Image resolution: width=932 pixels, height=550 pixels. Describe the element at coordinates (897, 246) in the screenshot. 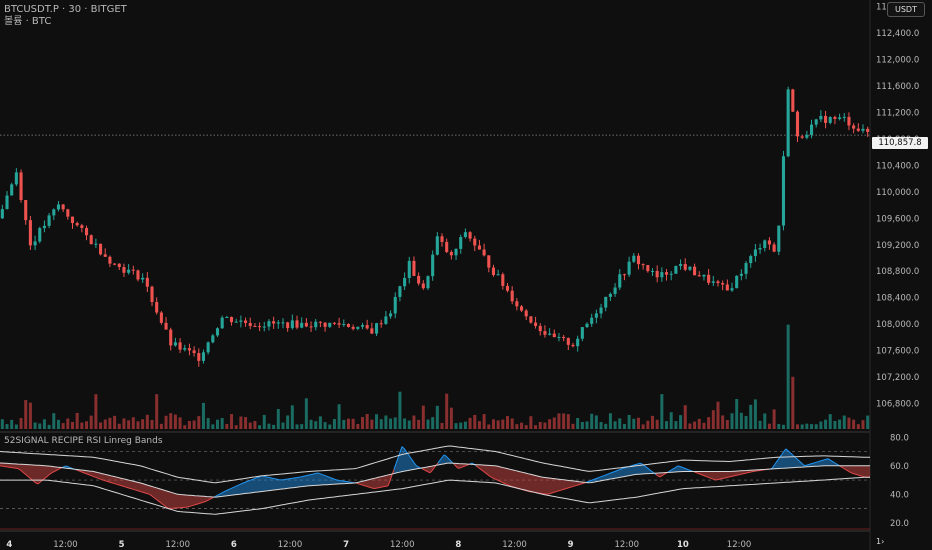

I see `price-axis-label: 109,200.0` at that location.